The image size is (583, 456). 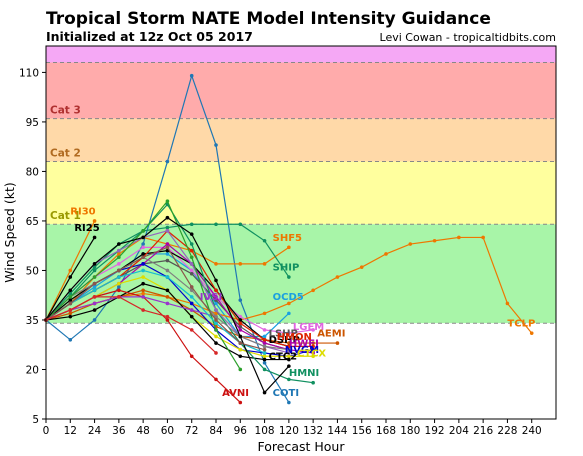 What do you see at coordinates (211, 297) in the screenshot?
I see `series-label-ivsi: IVSI` at bounding box center [211, 297].